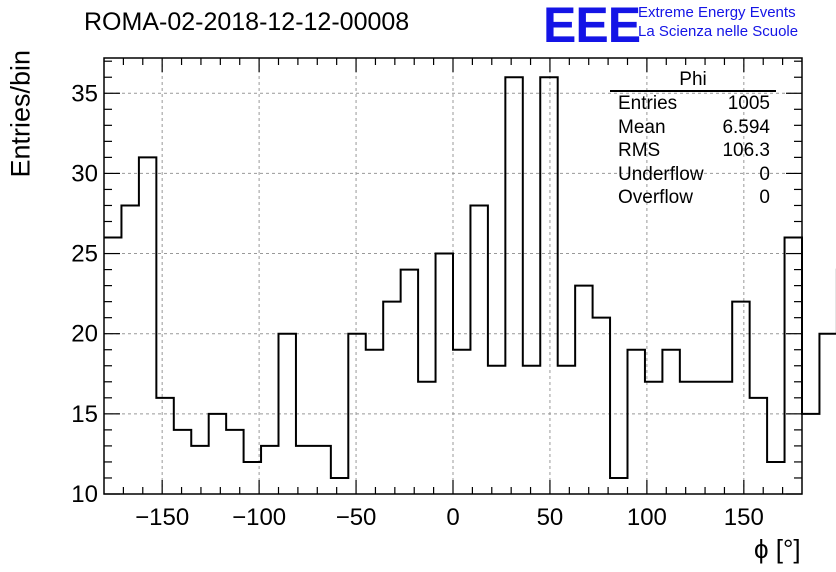 The image size is (836, 572). I want to click on y-tick-label: 25, so click(84, 254).